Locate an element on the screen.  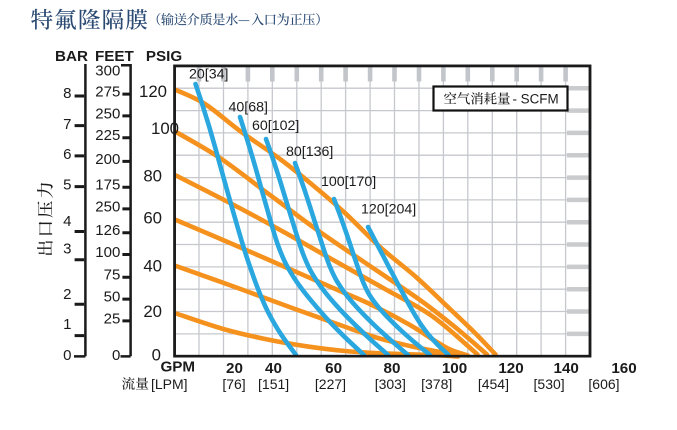
svg-text: 100[170] is located at coordinates (348, 182).